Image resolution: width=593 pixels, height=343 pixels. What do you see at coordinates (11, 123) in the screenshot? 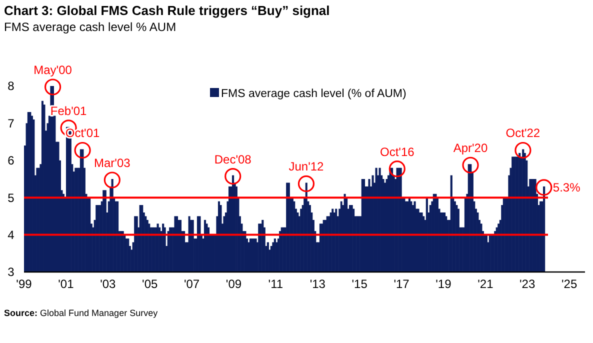
I see `y-tick-label: 7` at bounding box center [11, 123].